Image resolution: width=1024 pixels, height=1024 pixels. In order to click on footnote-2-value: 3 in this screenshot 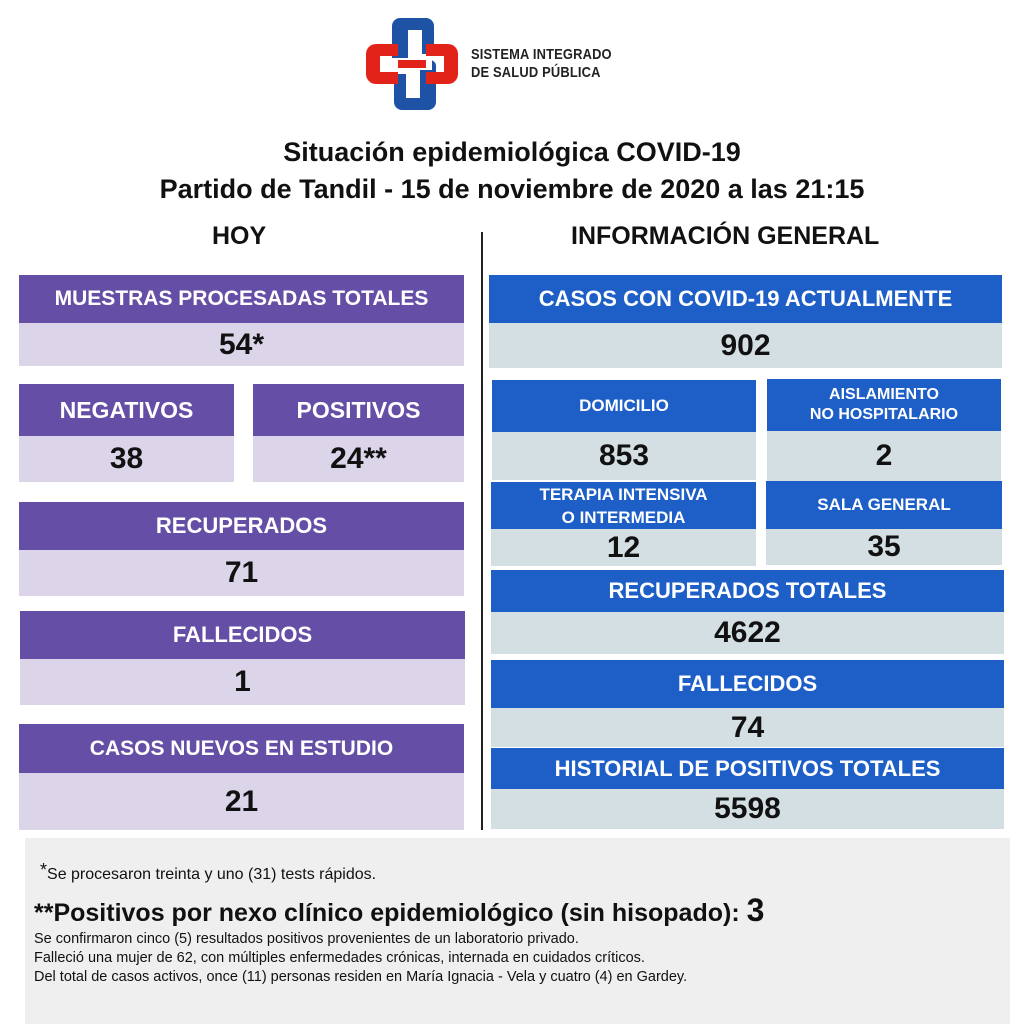, I will do `click(755, 910)`.